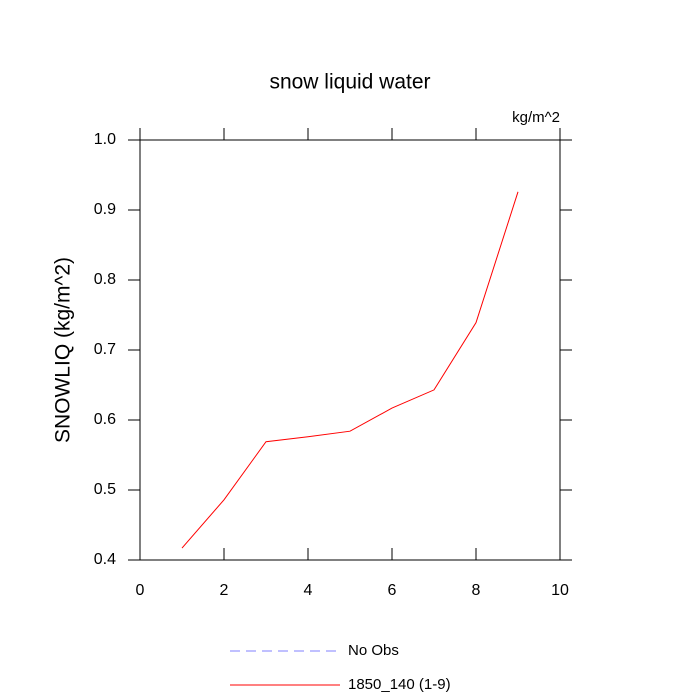 The height and width of the screenshot is (700, 700). Describe the element at coordinates (105, 279) in the screenshot. I see `y-tick-label: 0.8` at that location.